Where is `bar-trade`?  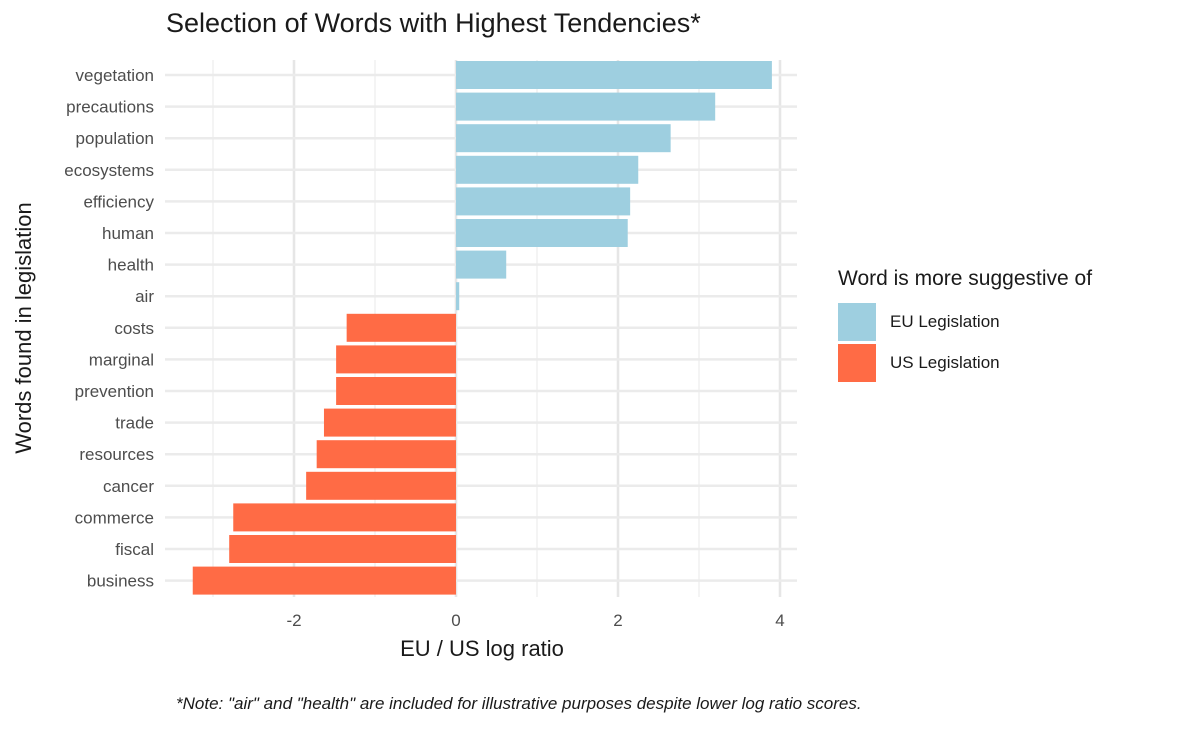 bar-trade is located at coordinates (389, 422).